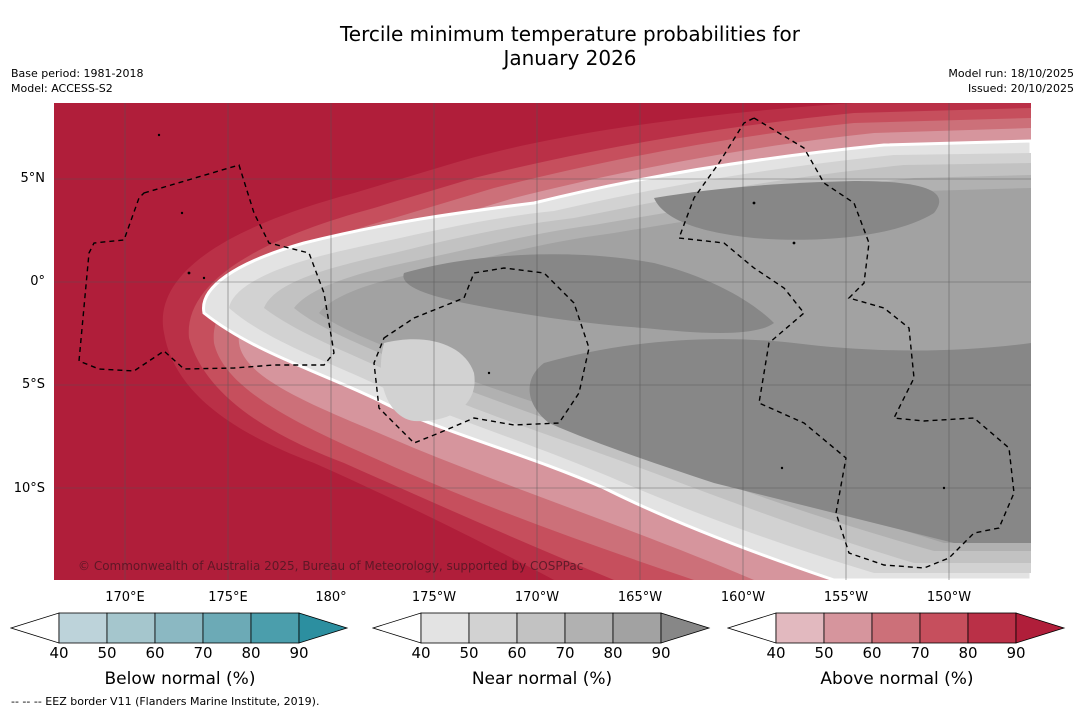 The width and height of the screenshot is (1085, 713). I want to click on lon-label-175e: 175°E, so click(228, 597).